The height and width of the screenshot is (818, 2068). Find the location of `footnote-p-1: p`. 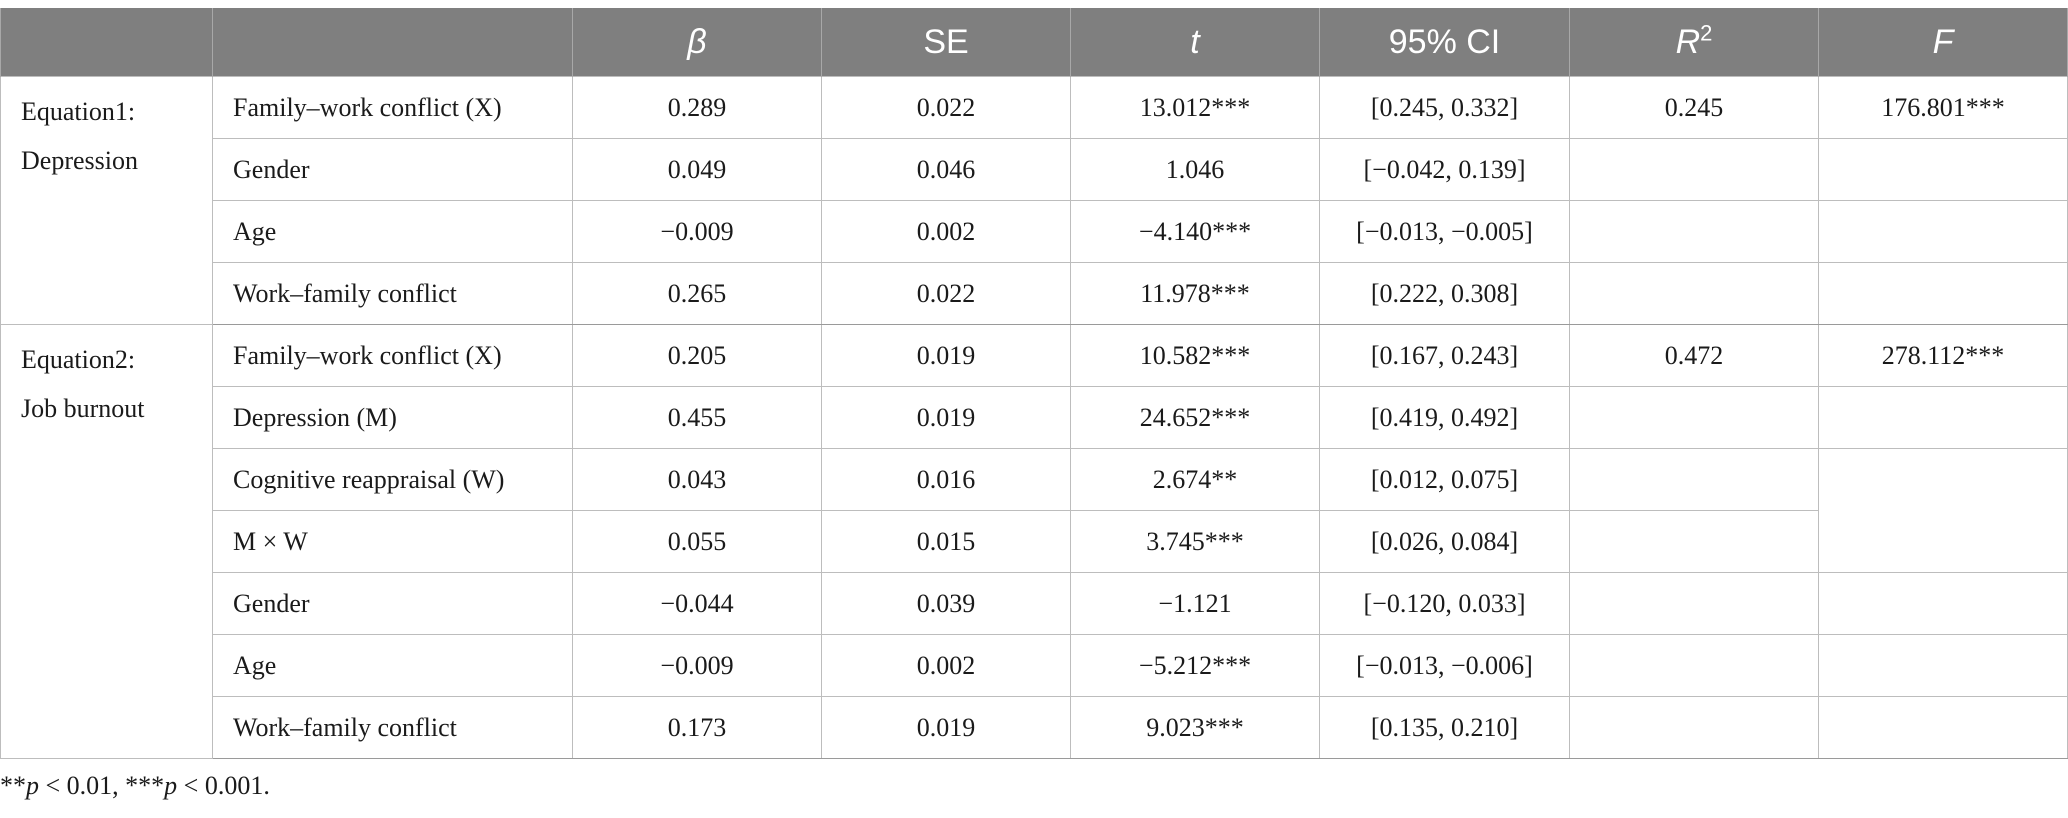

footnote-p-1: p is located at coordinates (32, 785).